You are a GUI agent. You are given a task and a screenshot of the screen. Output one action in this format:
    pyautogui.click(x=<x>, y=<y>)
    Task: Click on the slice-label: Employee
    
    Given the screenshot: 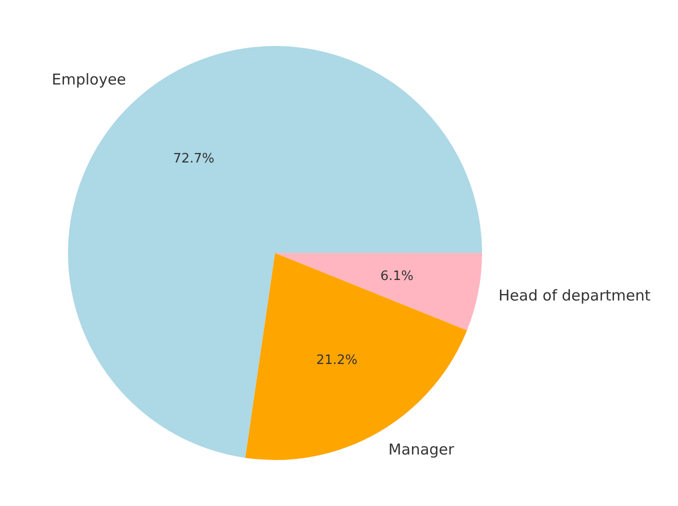 What is the action you would take?
    pyautogui.click(x=89, y=79)
    